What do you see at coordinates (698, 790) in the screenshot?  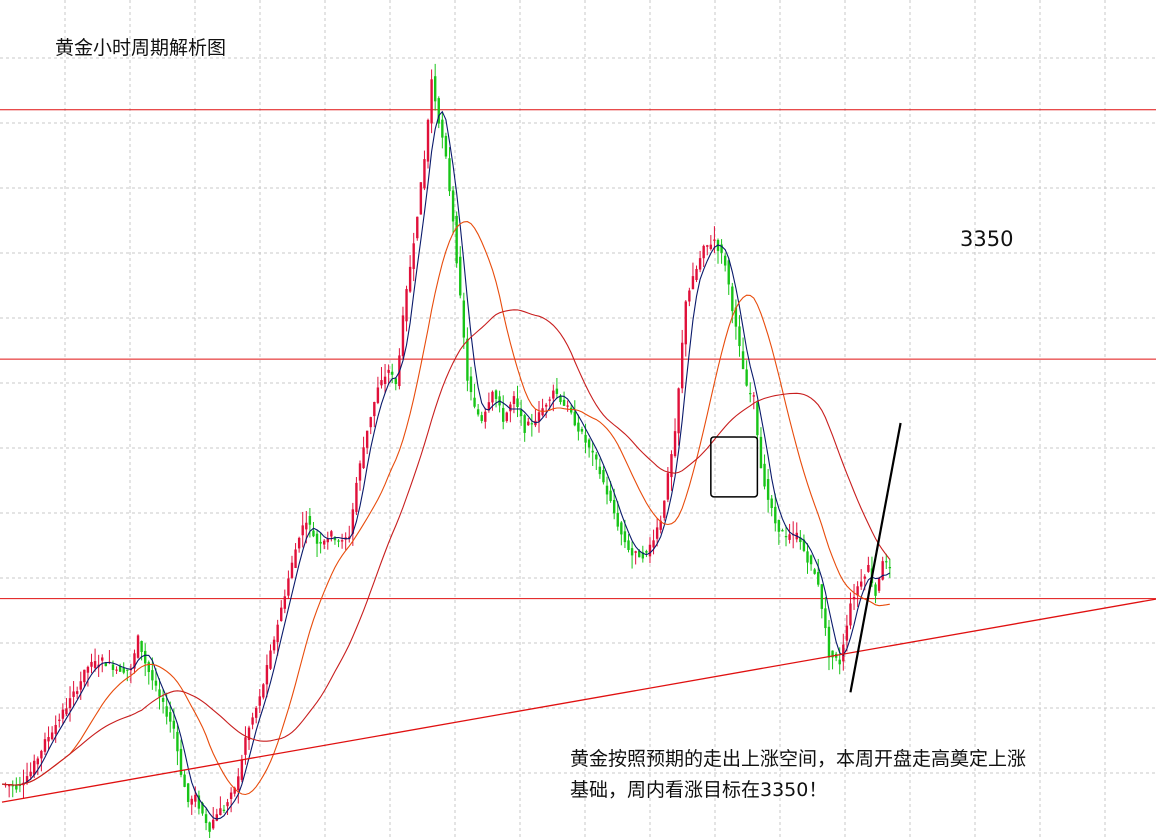 I see `annotation-line-2: 基础，周内看涨目标在3350！` at bounding box center [698, 790].